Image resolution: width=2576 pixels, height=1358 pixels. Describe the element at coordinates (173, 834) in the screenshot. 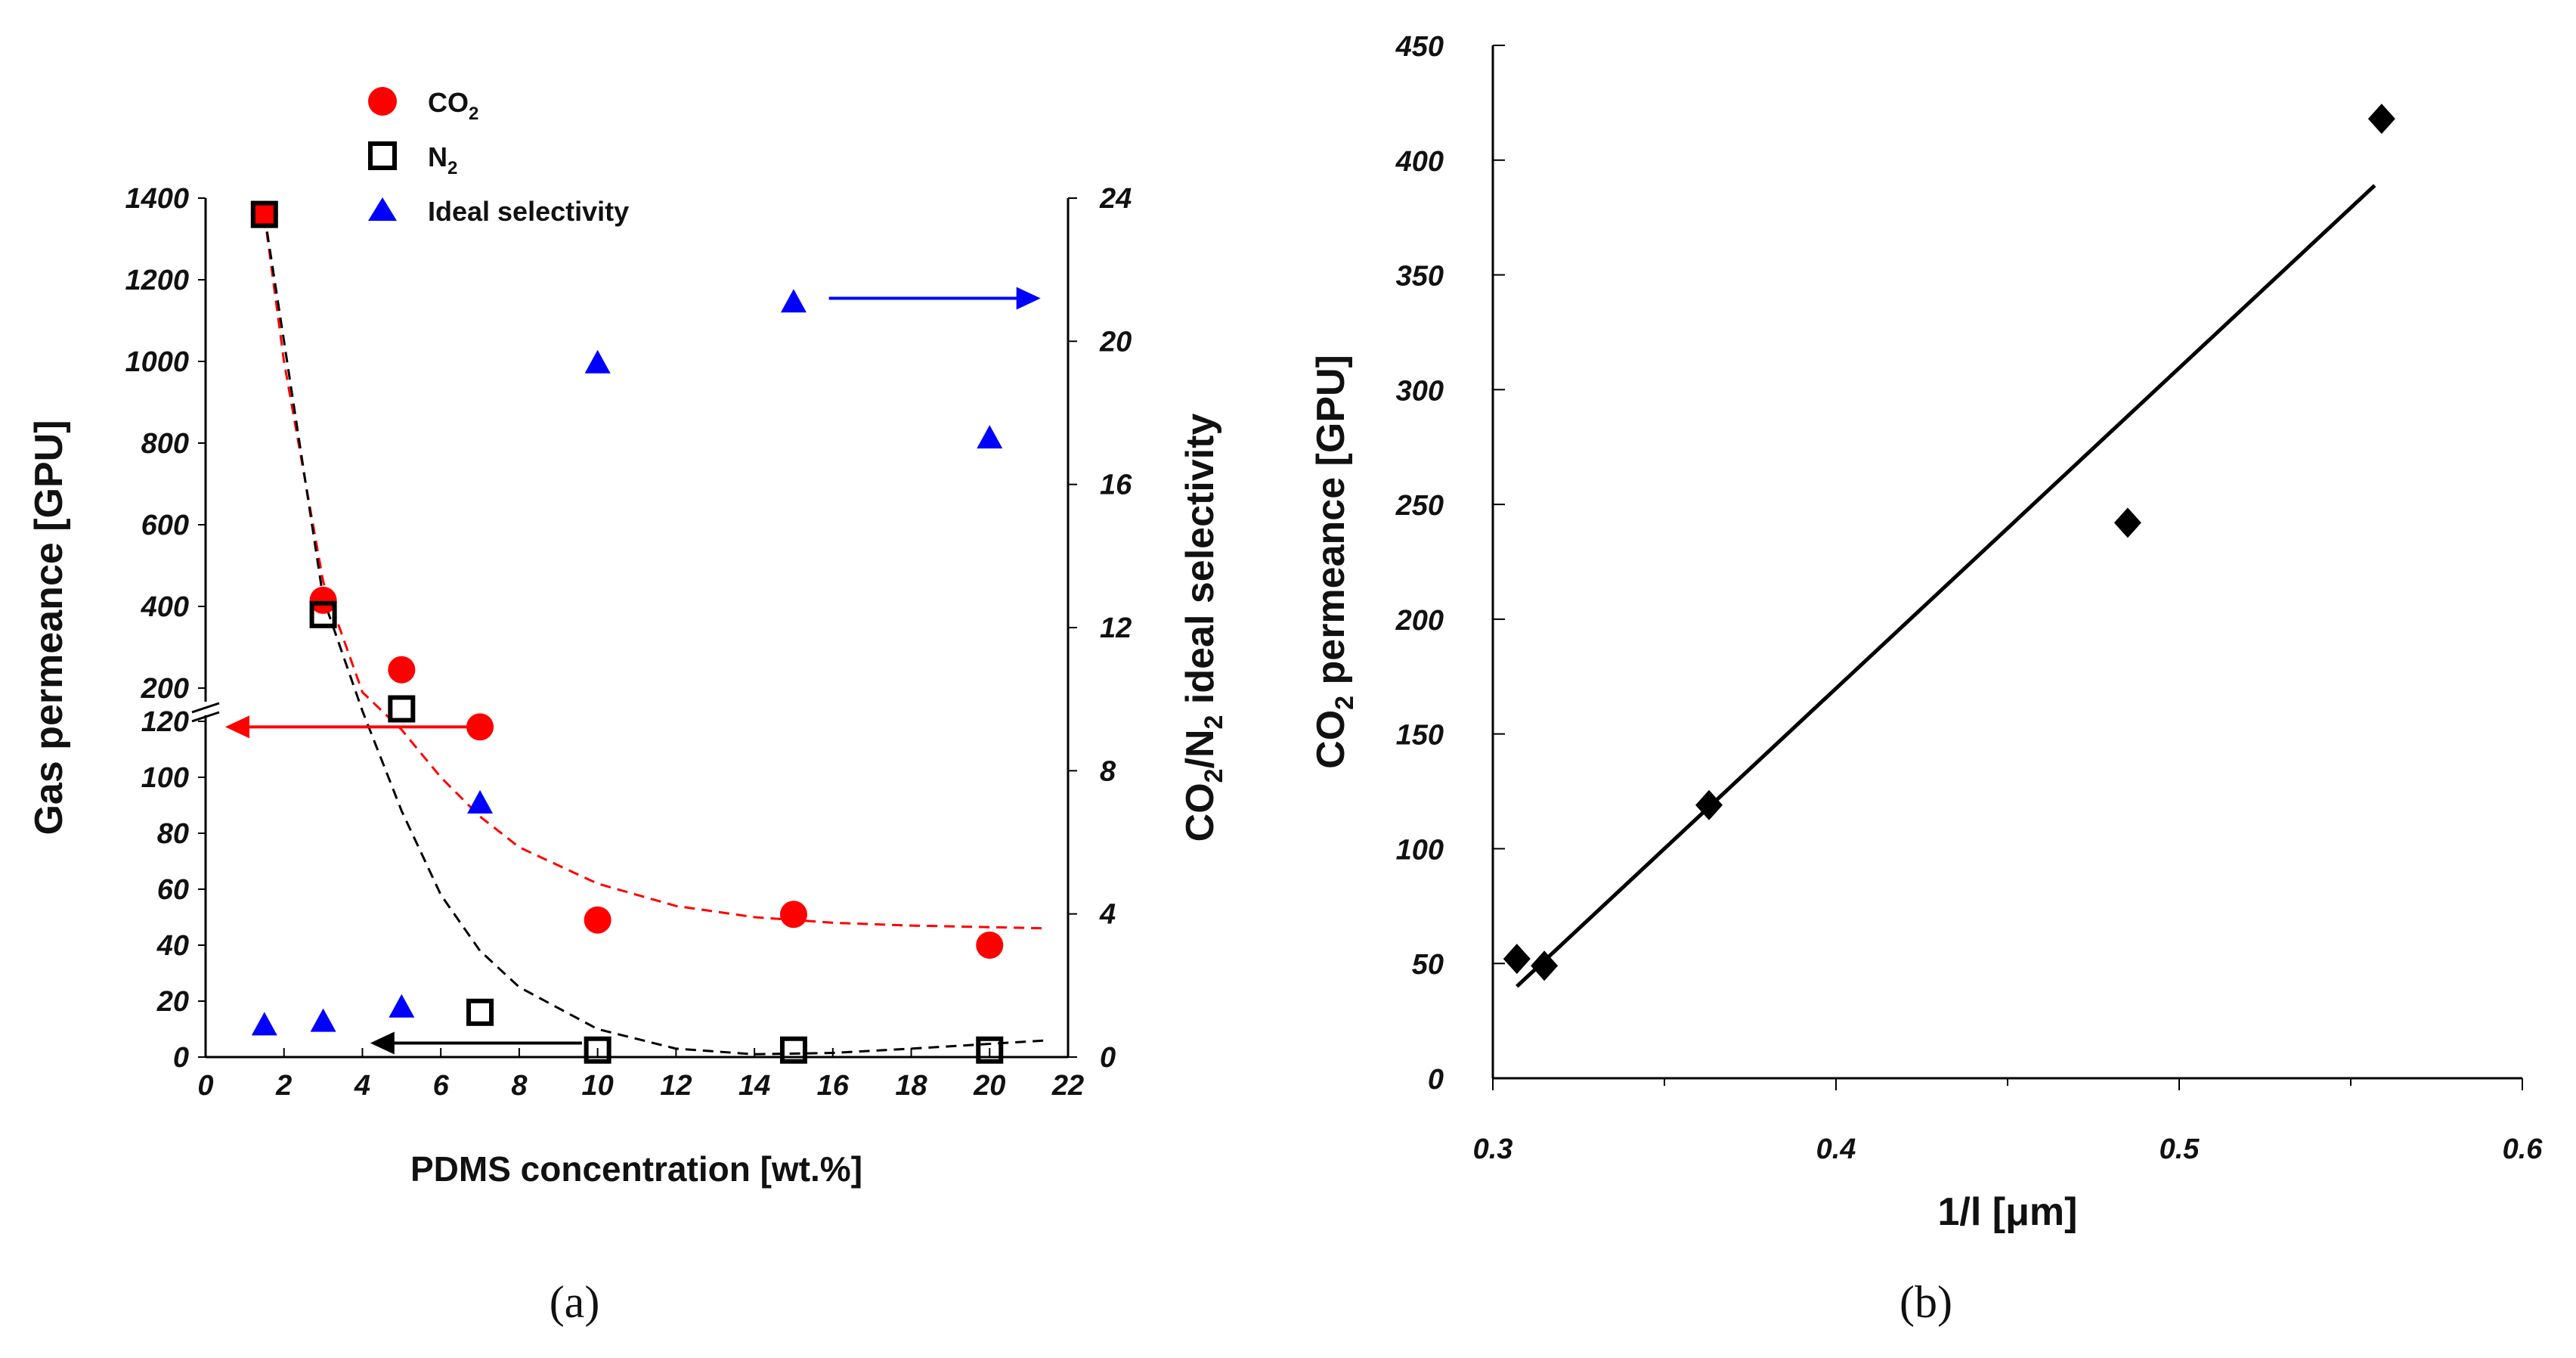

I see `a-y-tick-label: 80` at that location.